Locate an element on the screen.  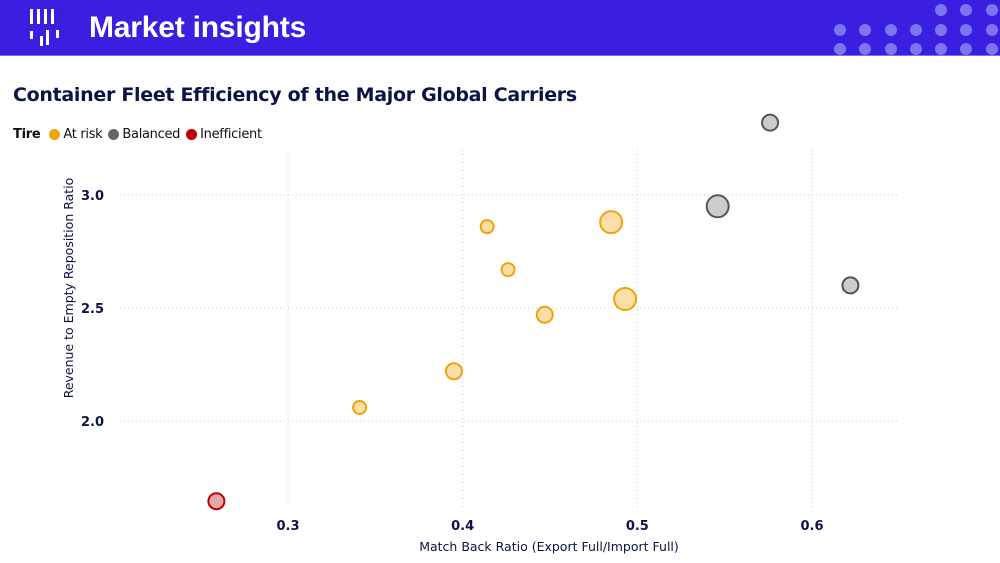
y-tick-label: 2.0 is located at coordinates (92, 422).